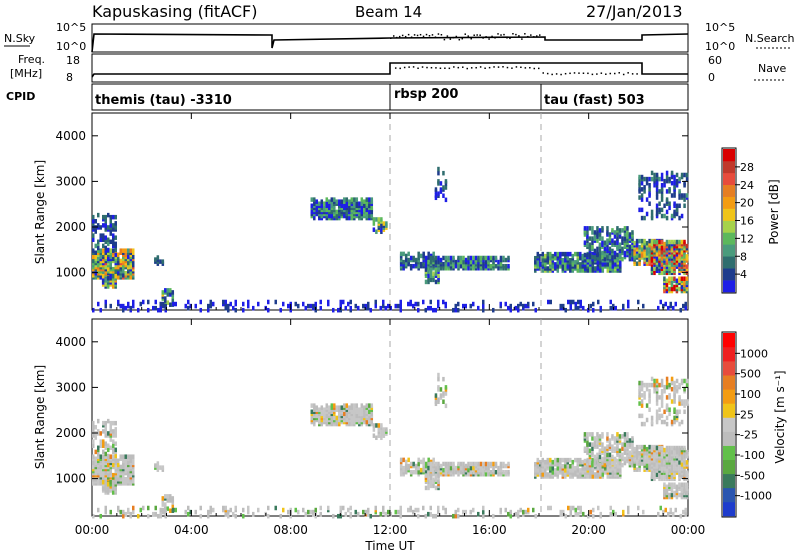 Image resolution: width=800 pixels, height=554 pixels. Describe the element at coordinates (400, 68) in the screenshot. I see `nave-dot` at that location.